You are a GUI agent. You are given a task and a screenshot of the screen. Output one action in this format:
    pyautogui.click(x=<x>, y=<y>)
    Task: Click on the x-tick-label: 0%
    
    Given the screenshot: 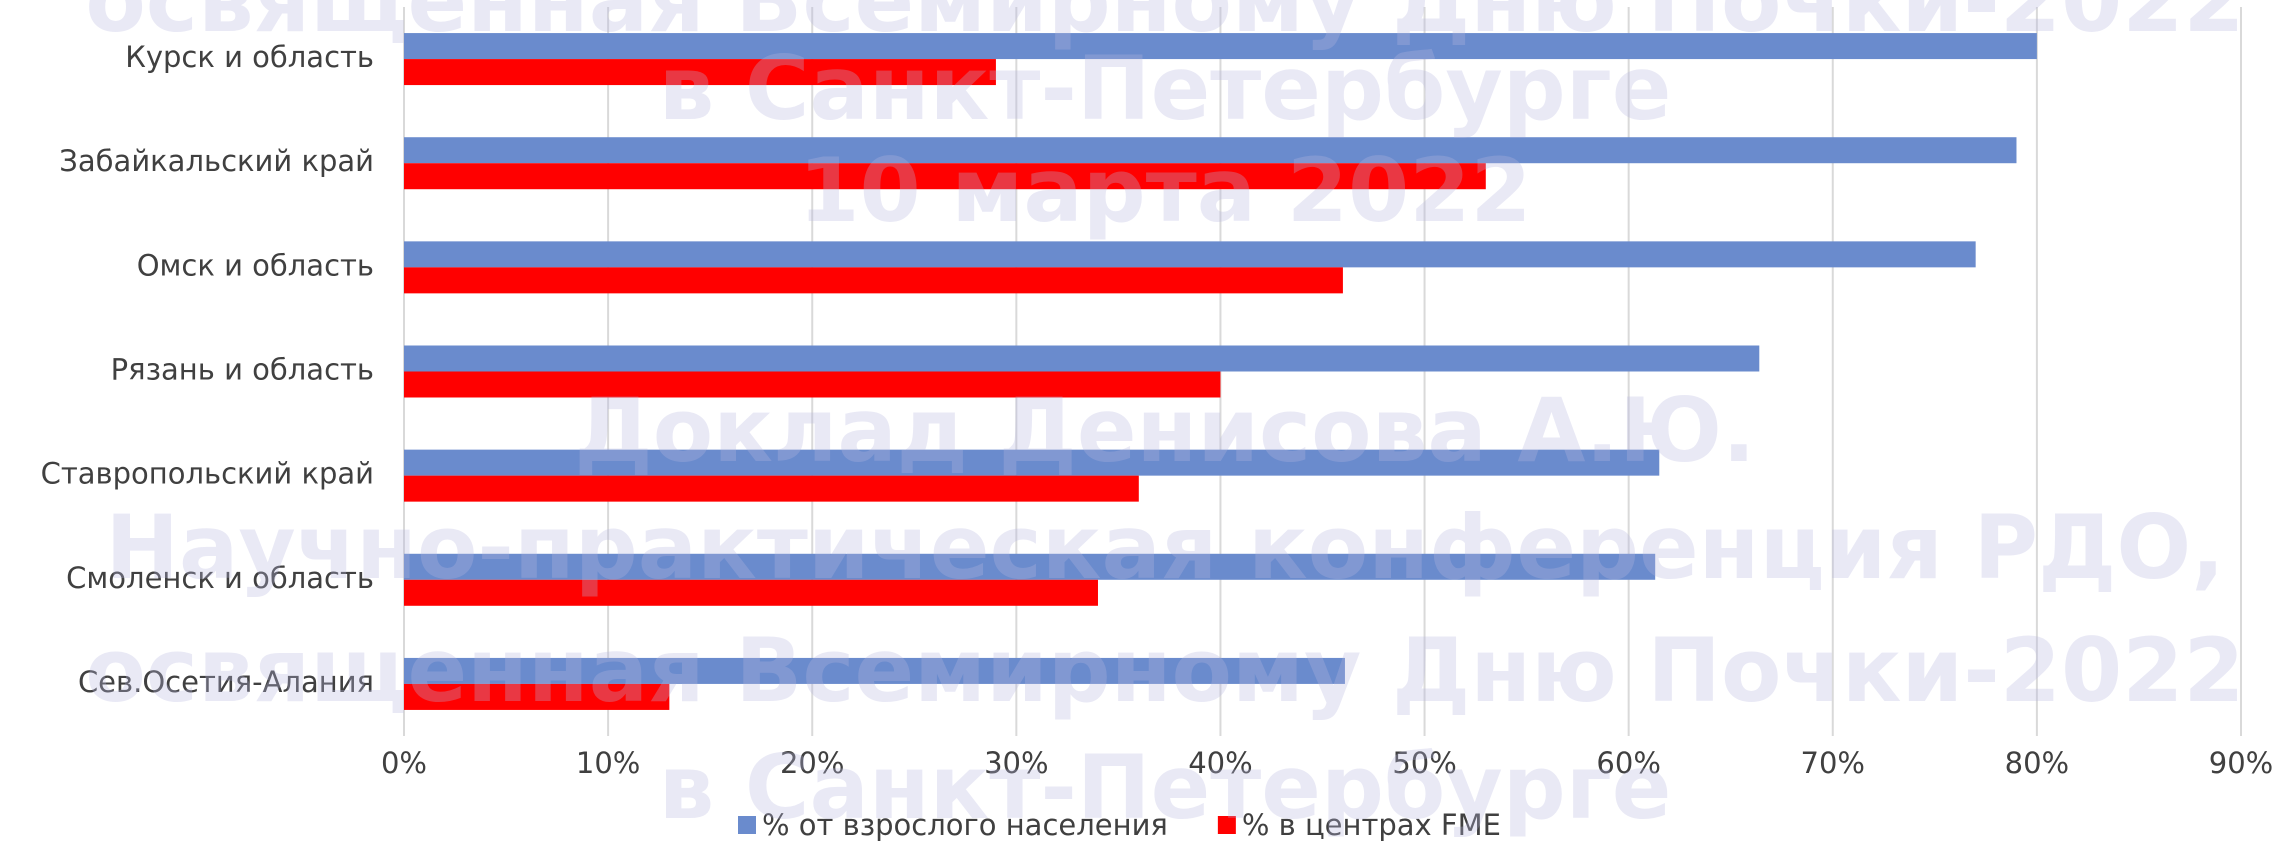 What is the action you would take?
    pyautogui.click(x=404, y=763)
    